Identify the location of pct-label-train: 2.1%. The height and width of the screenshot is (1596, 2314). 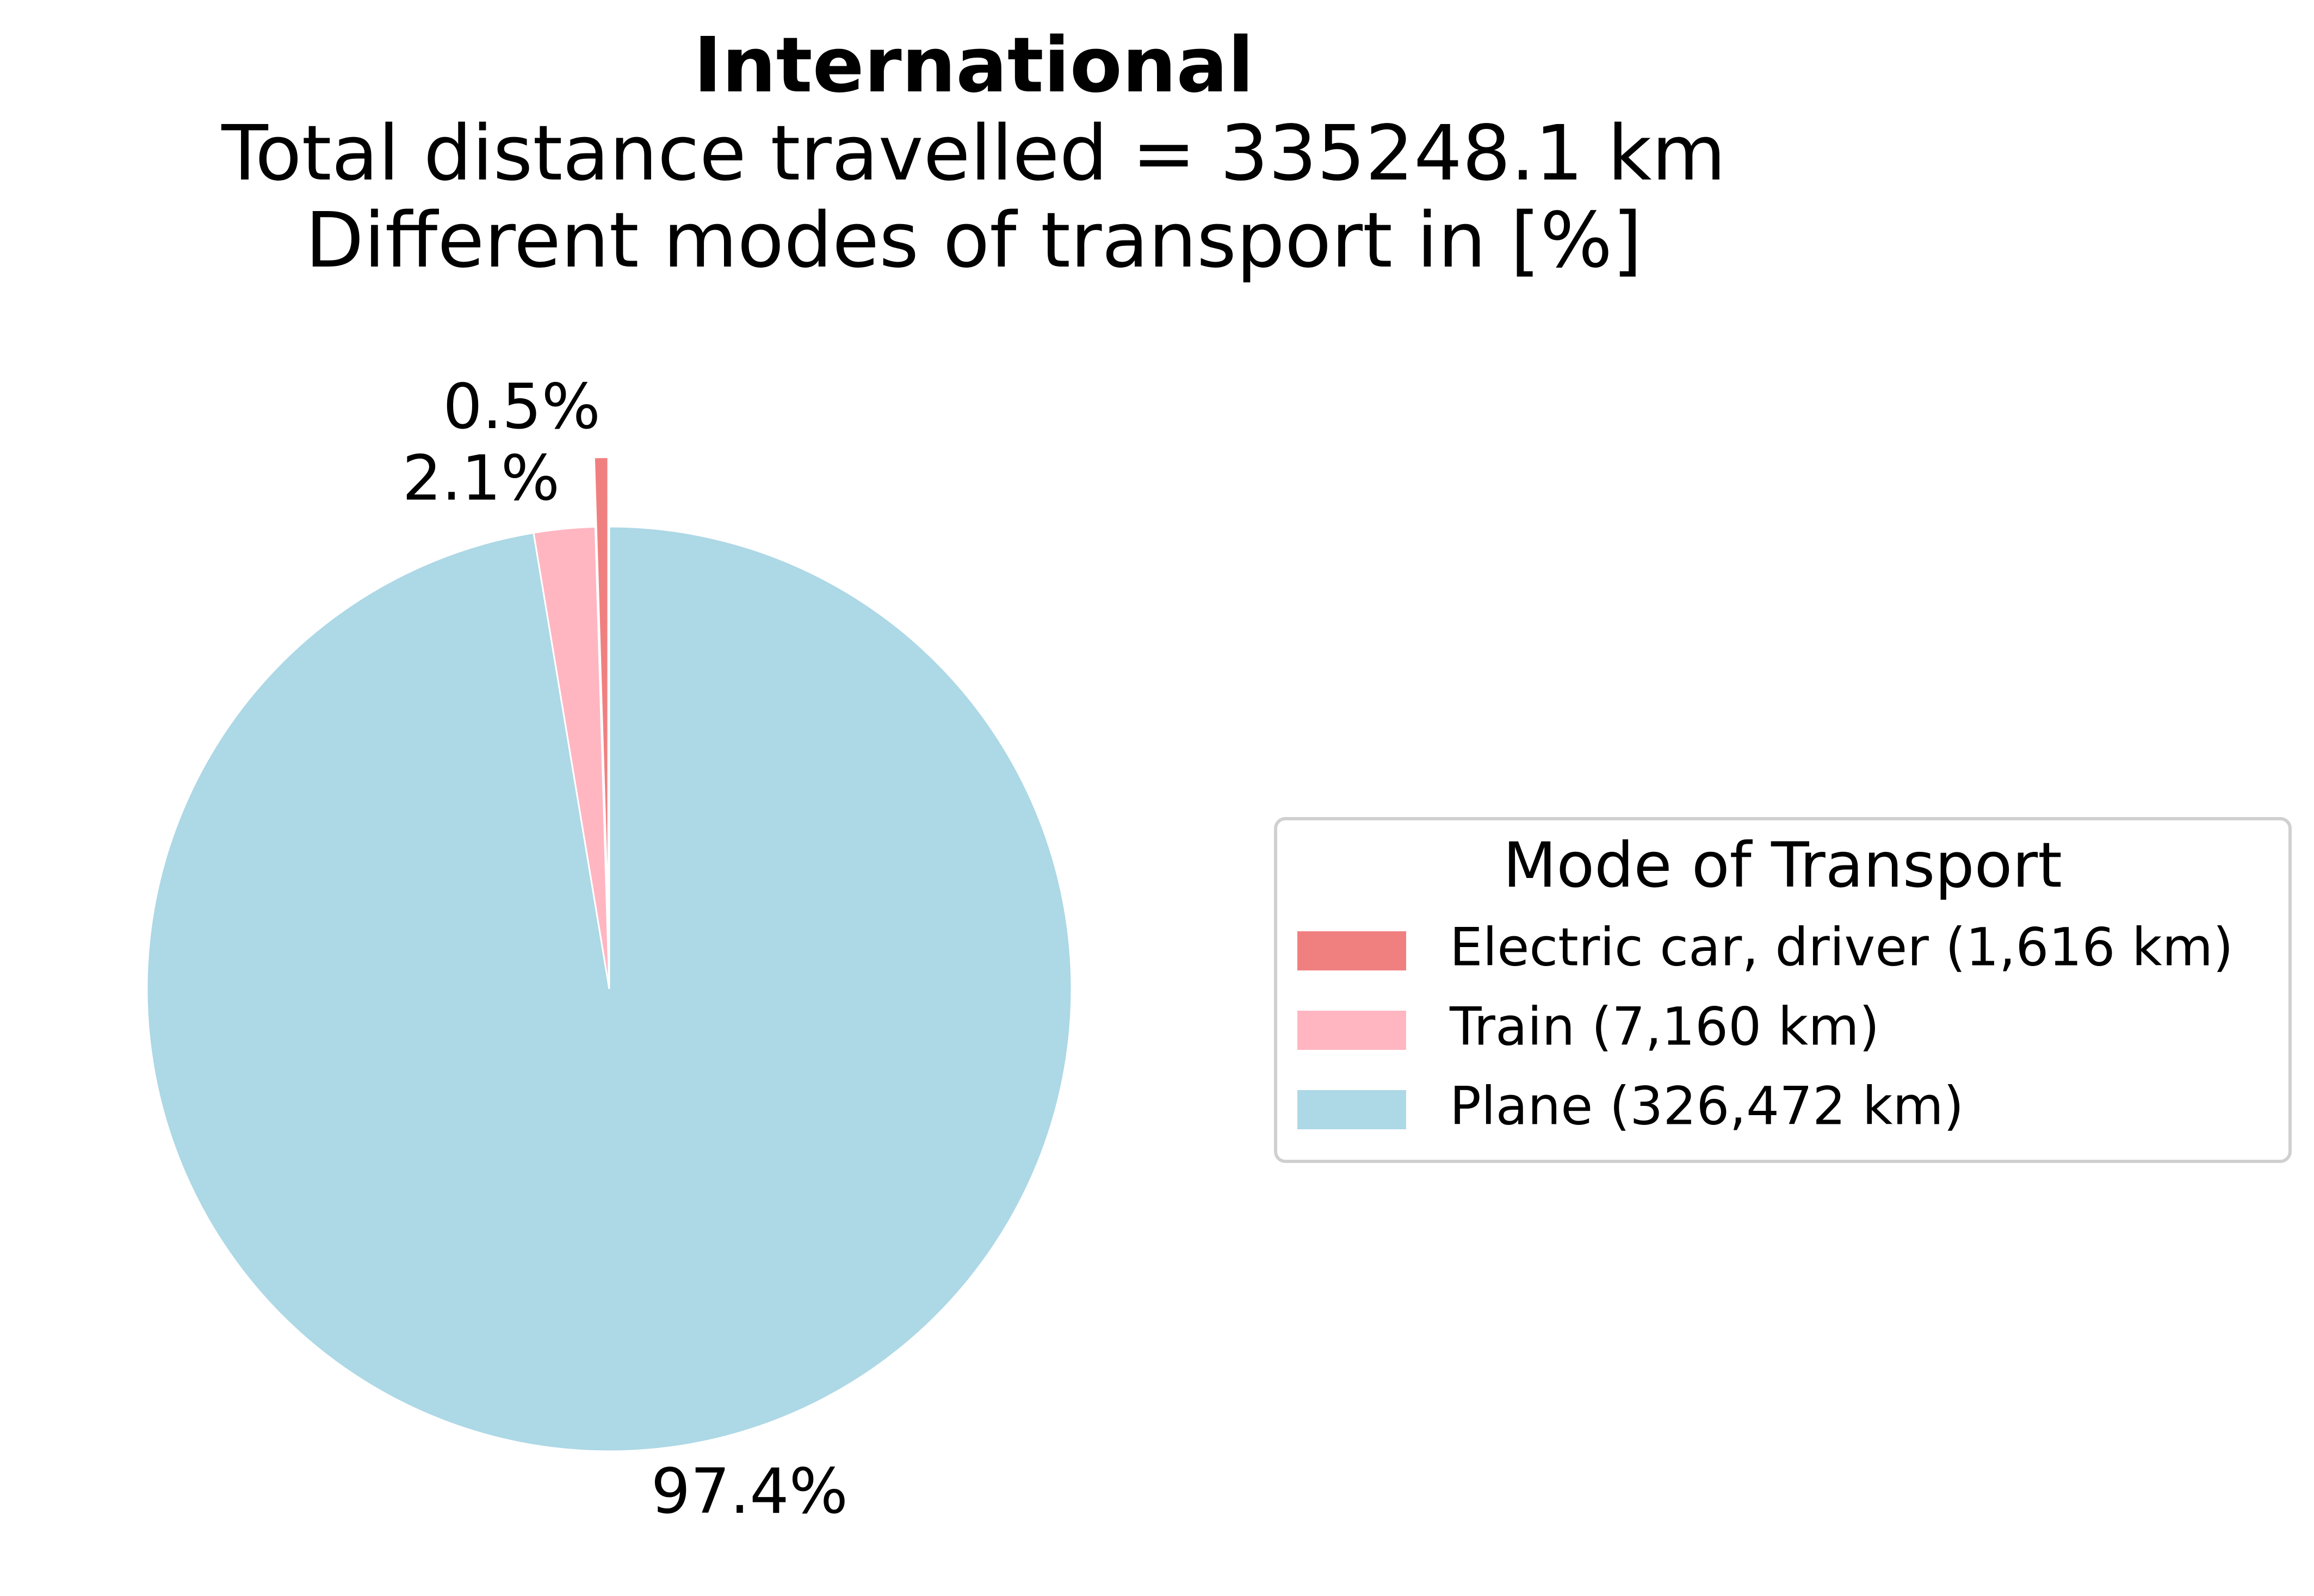
(481, 478).